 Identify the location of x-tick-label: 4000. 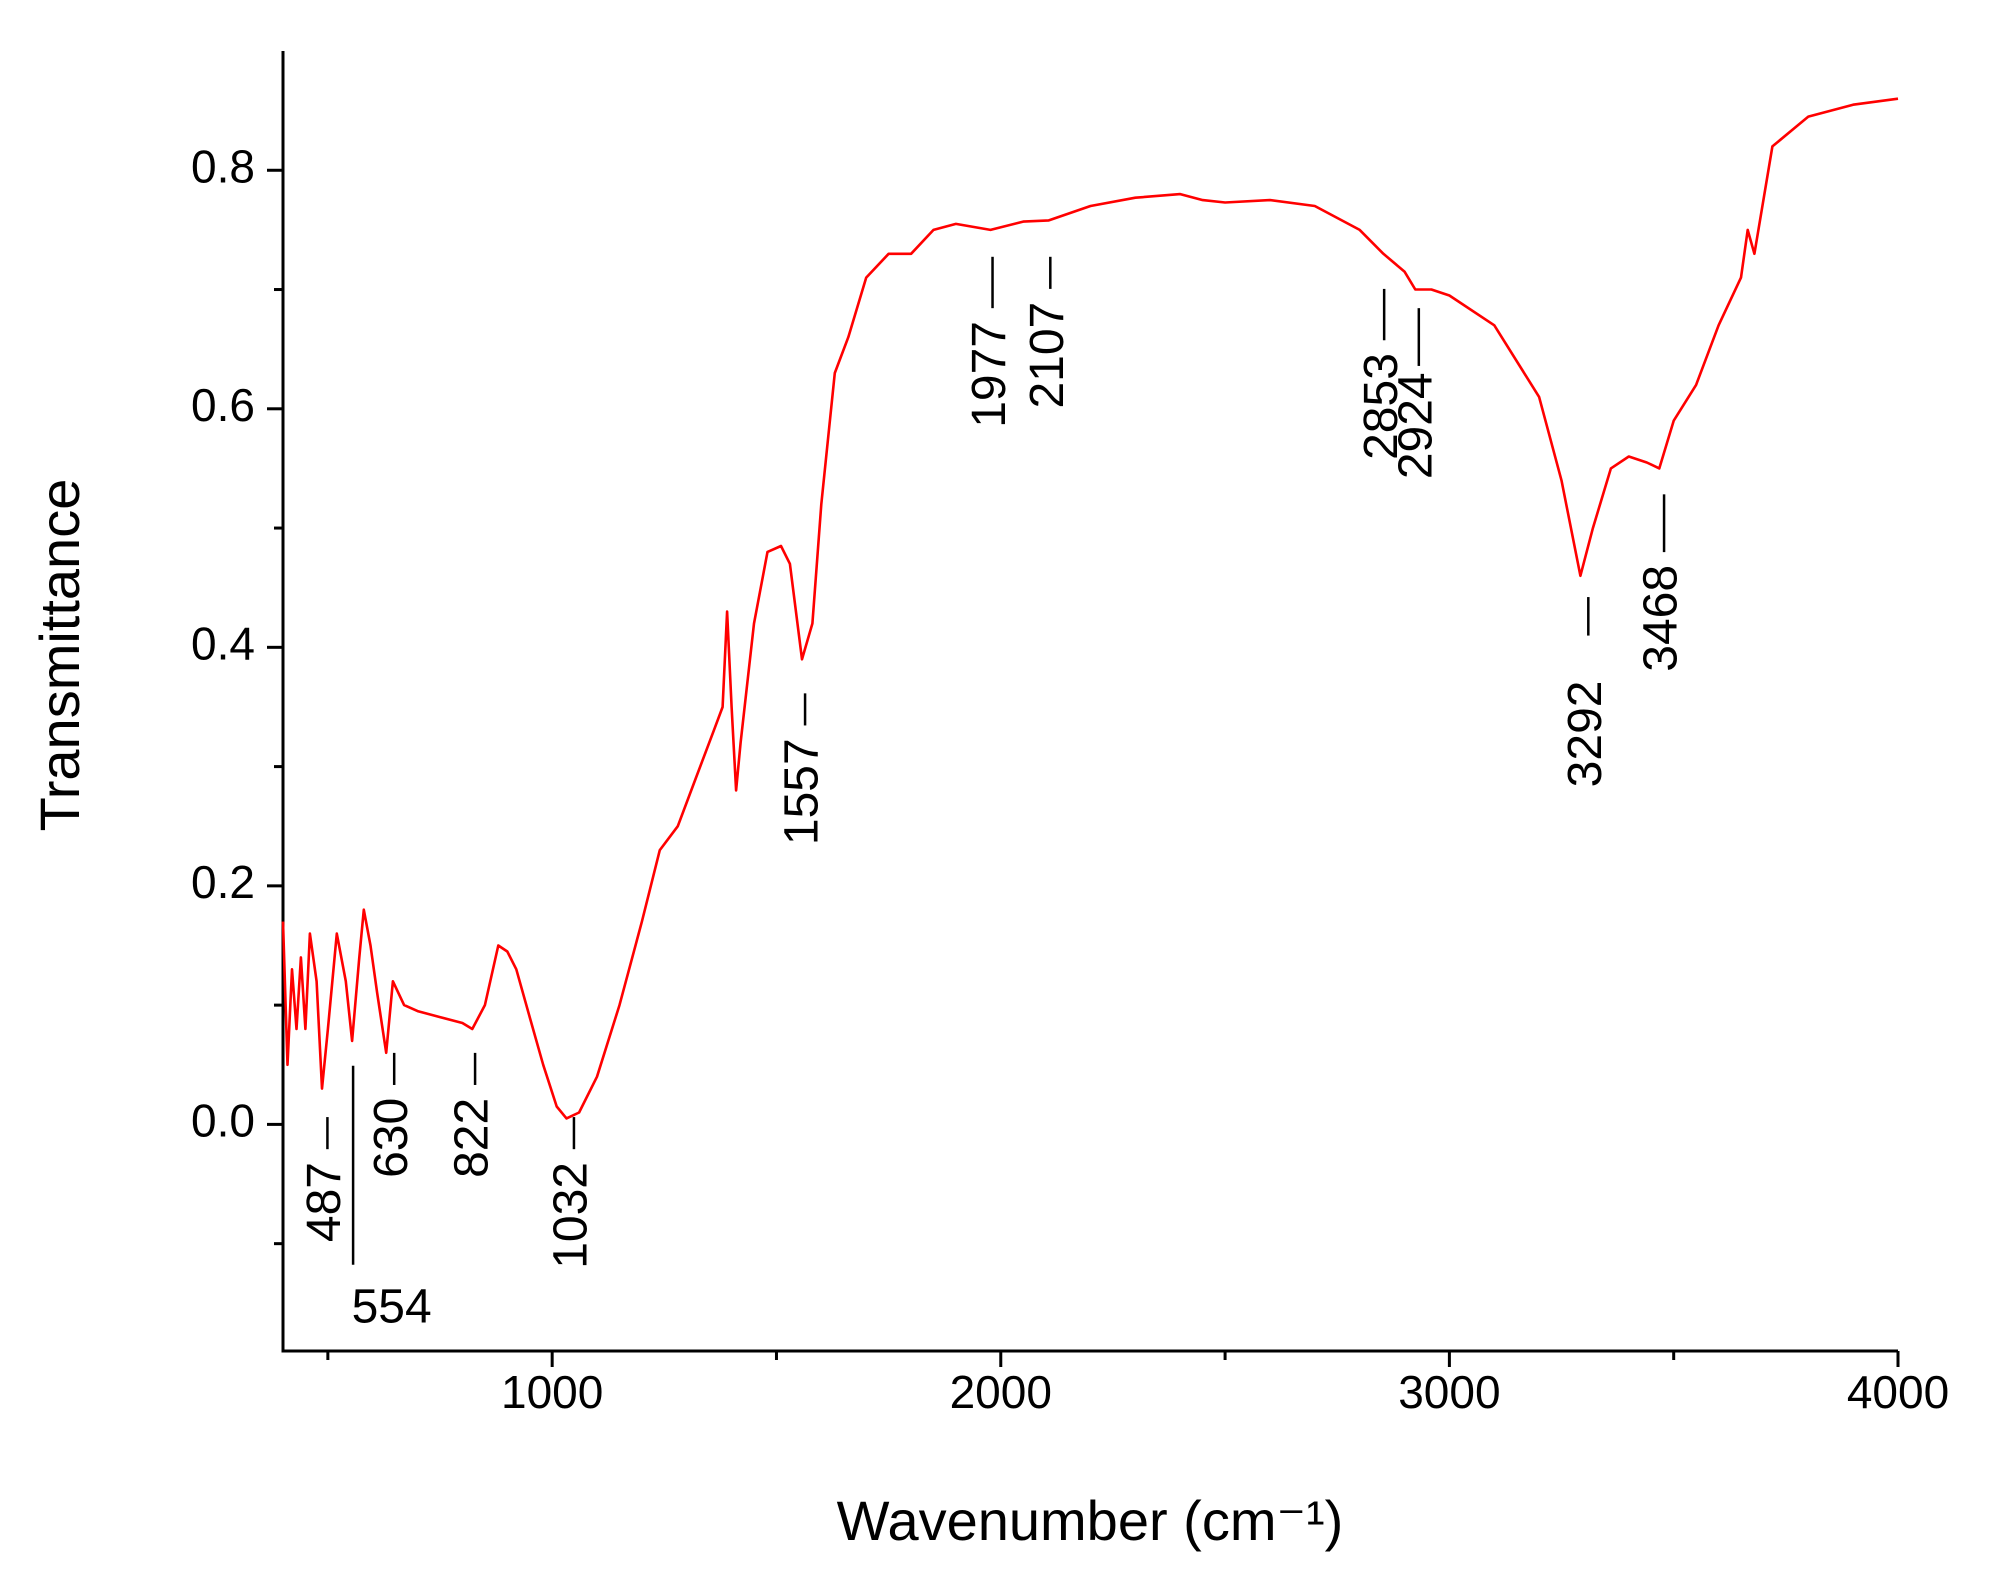
(1898, 1392).